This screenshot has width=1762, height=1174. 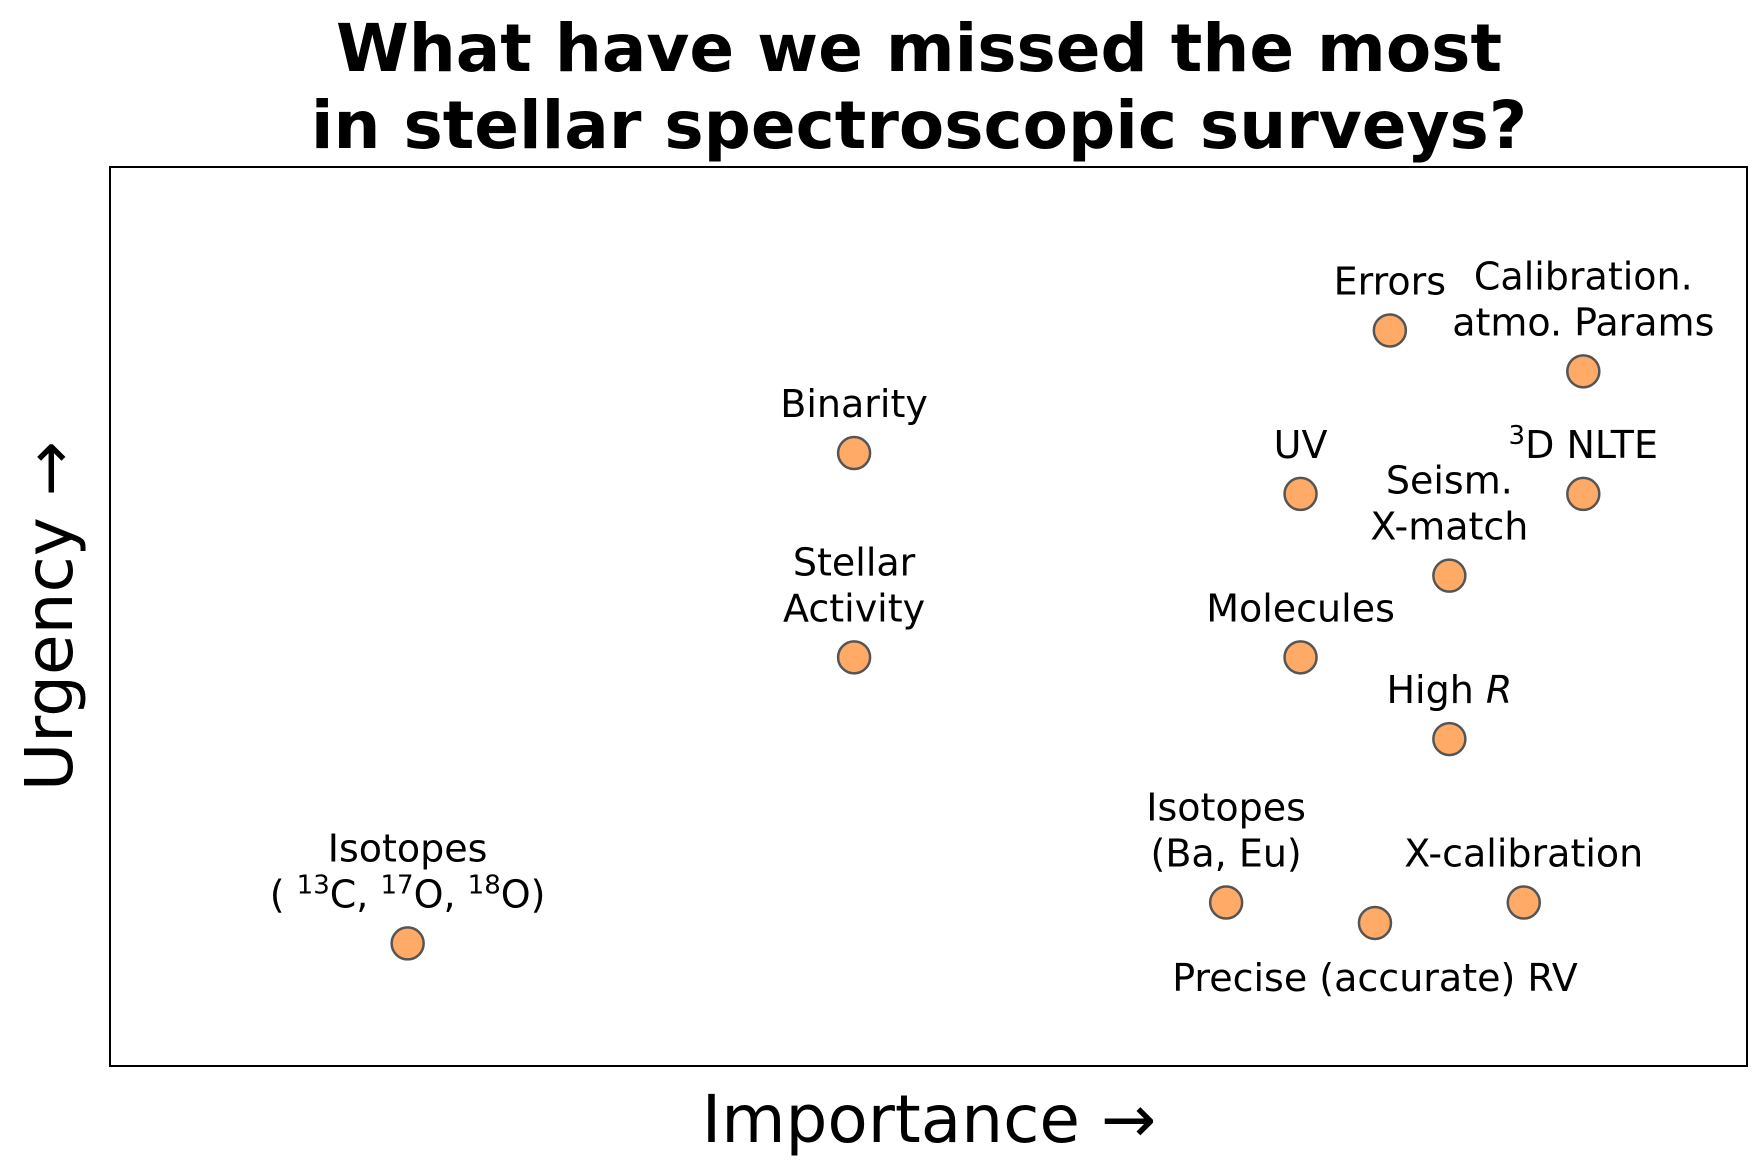 What do you see at coordinates (1449, 690) in the screenshot?
I see `point-label-high-r: High R` at bounding box center [1449, 690].